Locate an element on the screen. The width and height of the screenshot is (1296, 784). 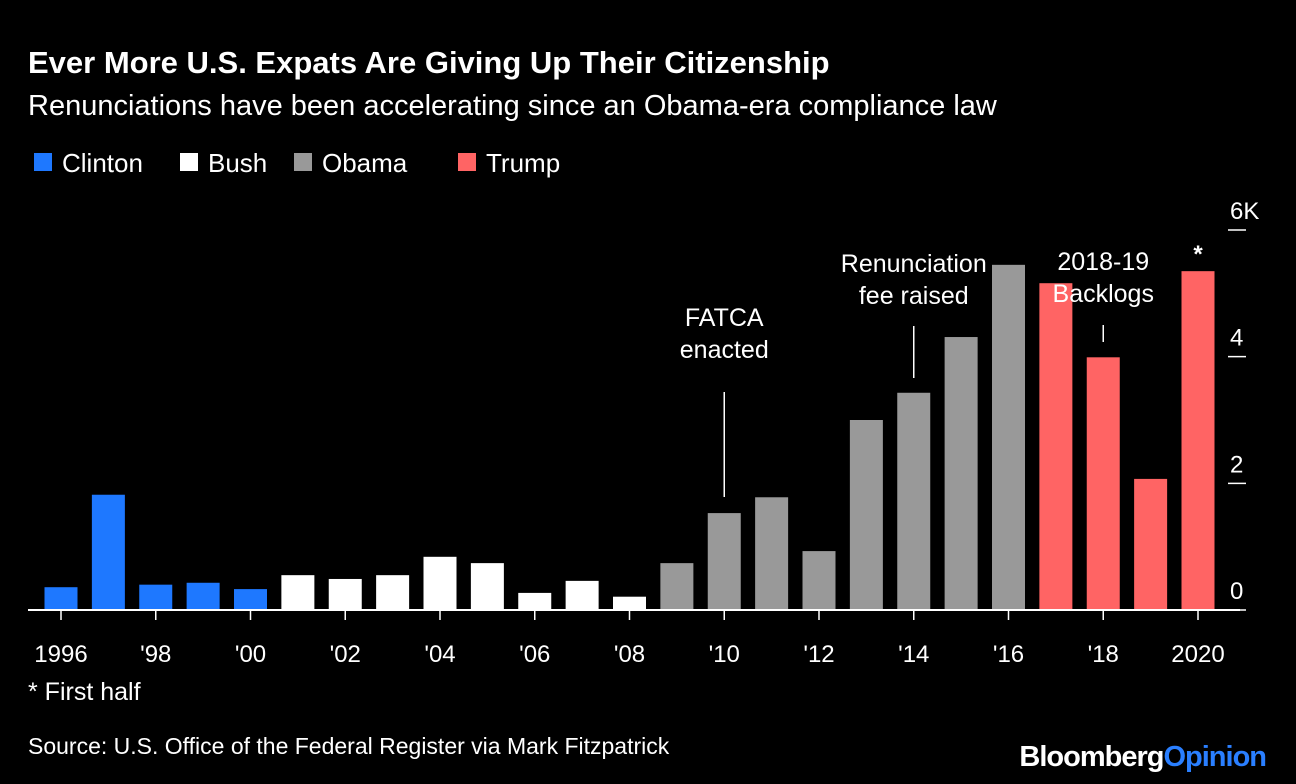
brand: BloombergOpinion is located at coordinates (1142, 757).